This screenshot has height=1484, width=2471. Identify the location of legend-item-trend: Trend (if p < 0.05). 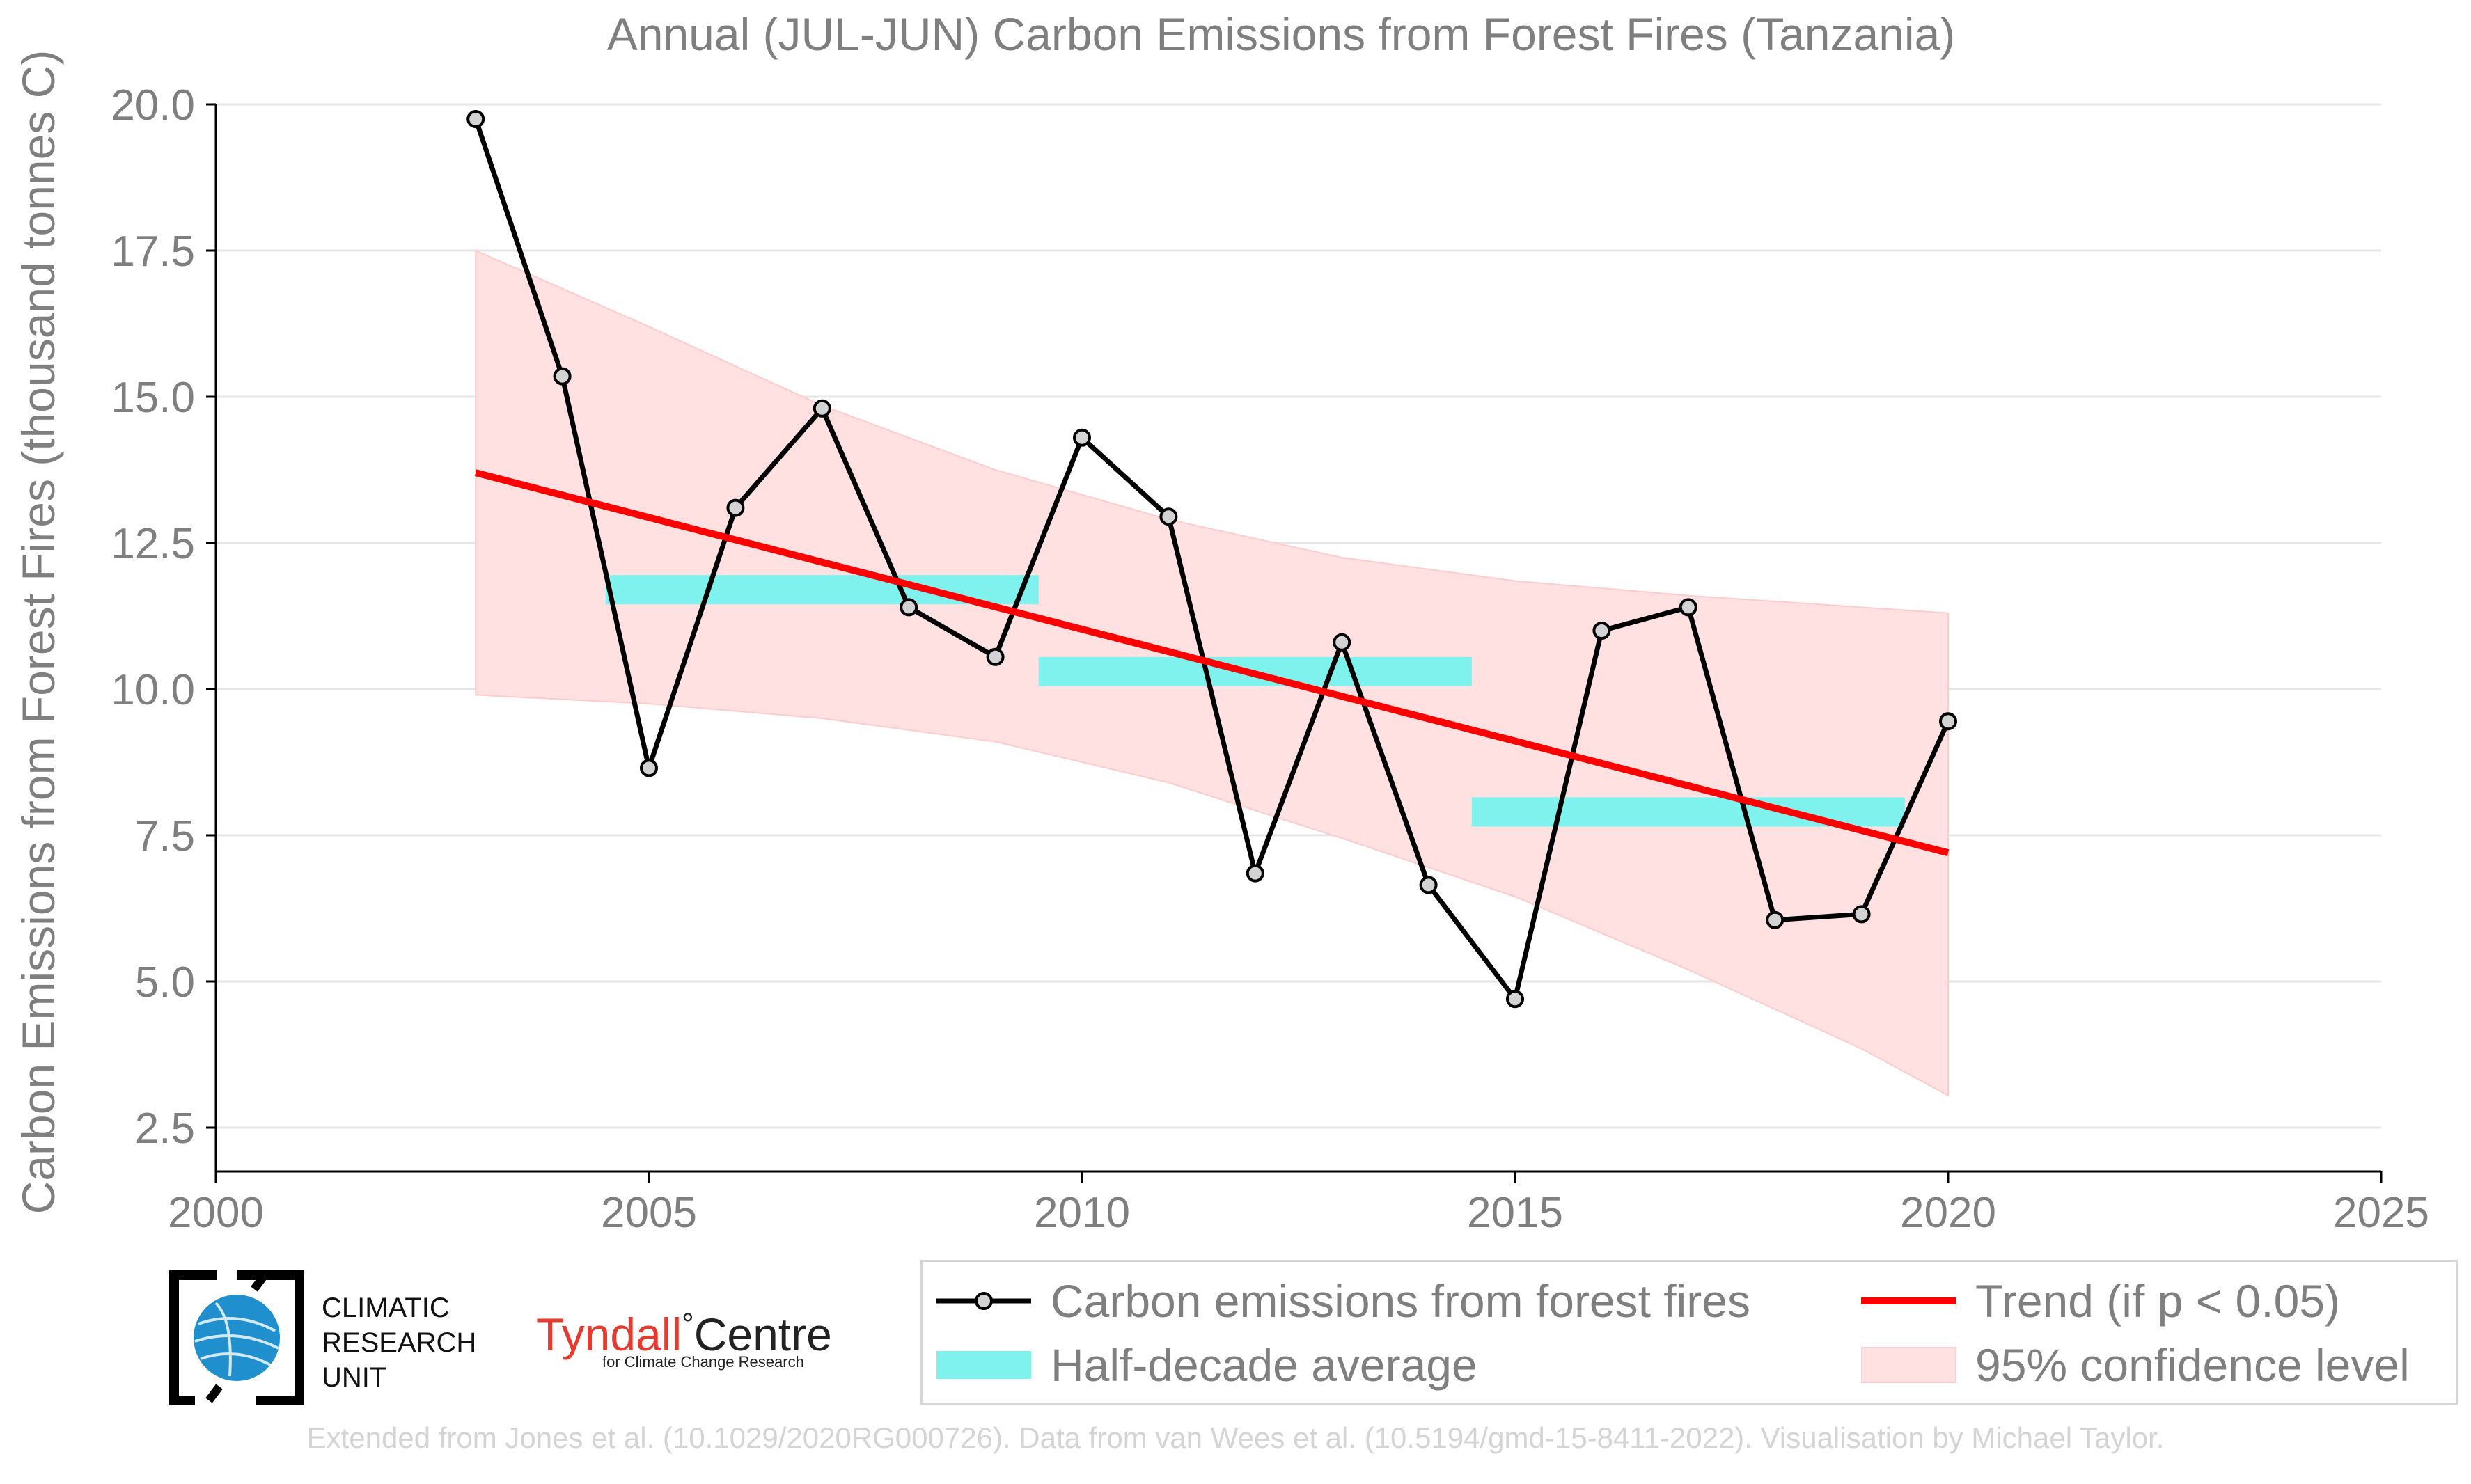
(2100, 1301).